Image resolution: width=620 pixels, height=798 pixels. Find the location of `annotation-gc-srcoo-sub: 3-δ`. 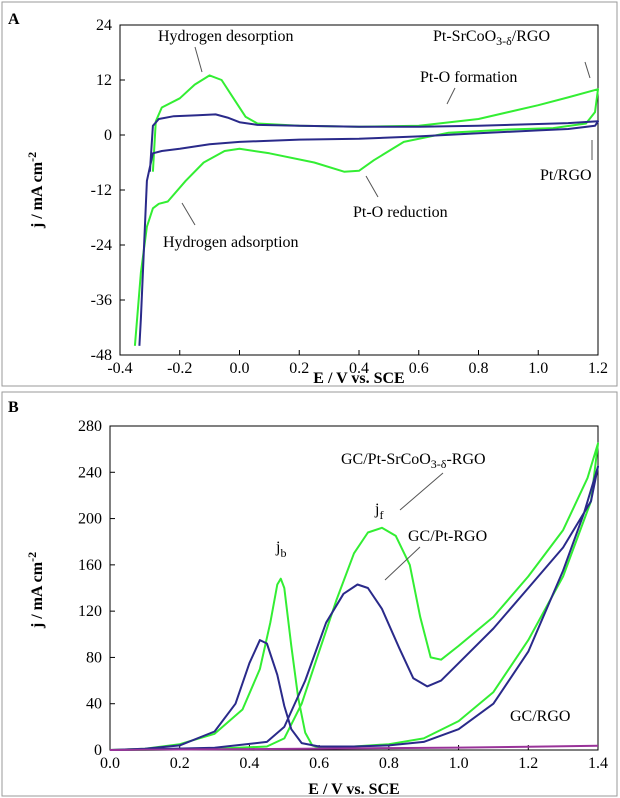

annotation-gc-srcoo-sub: 3-δ is located at coordinates (439, 464).